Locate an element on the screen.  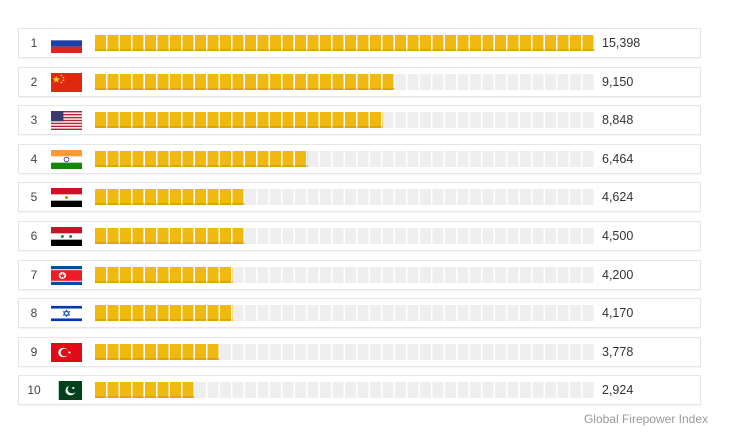
rank-label: 5 is located at coordinates (34, 197).